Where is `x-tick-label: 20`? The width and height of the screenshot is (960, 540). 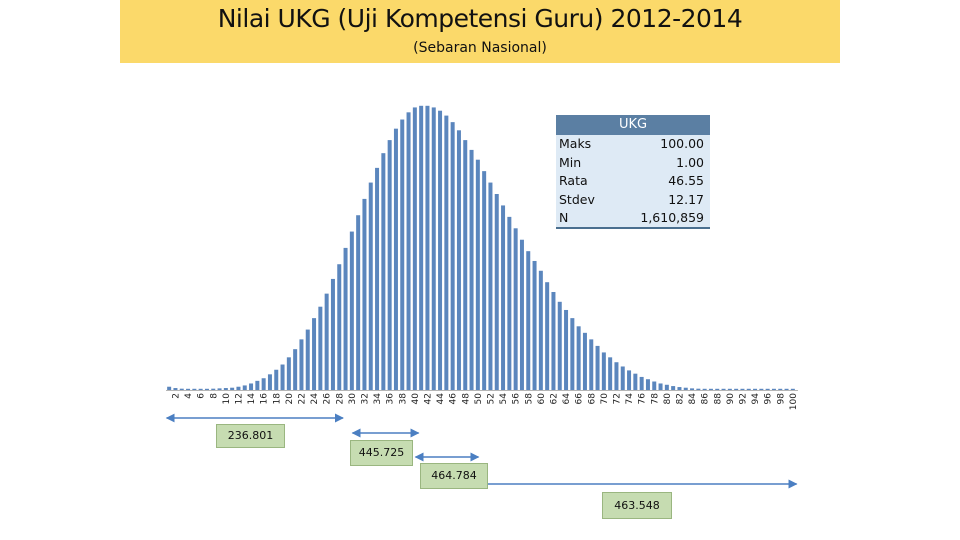 x-tick-label: 20 is located at coordinates (290, 399).